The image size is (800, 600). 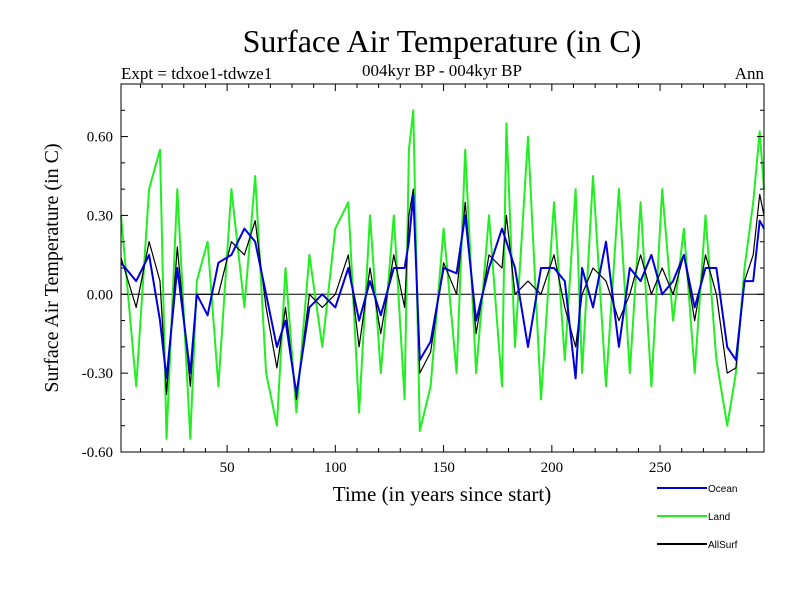 I want to click on y-tick-label: 0.30, so click(x=100, y=216).